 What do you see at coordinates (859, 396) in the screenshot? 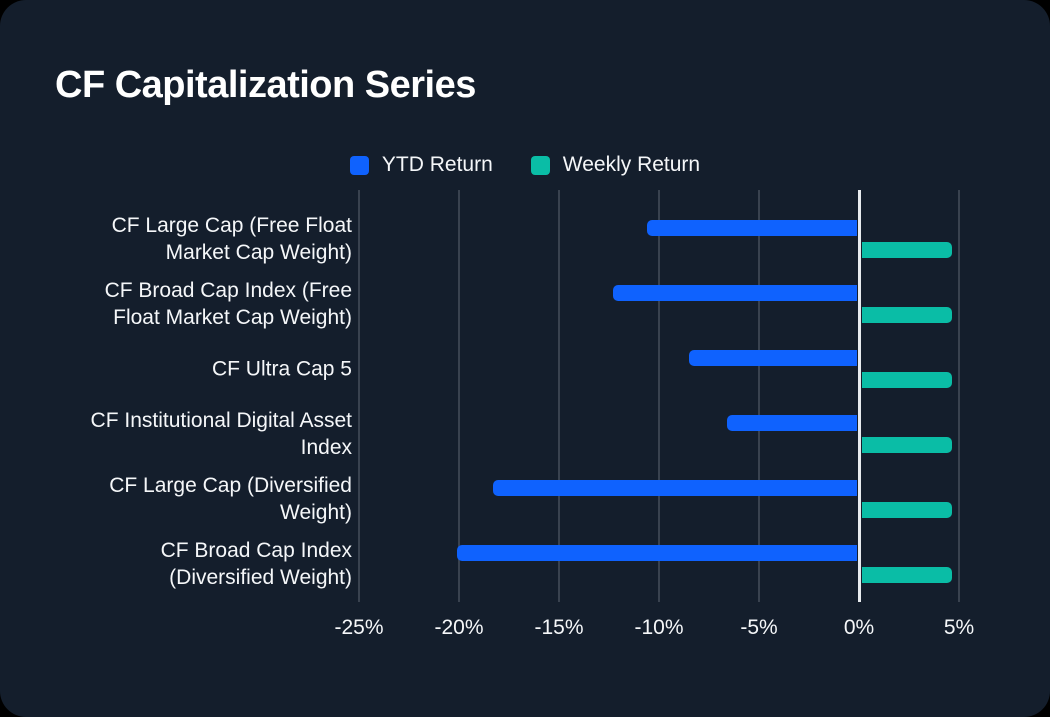
I see `zero-gridline` at bounding box center [859, 396].